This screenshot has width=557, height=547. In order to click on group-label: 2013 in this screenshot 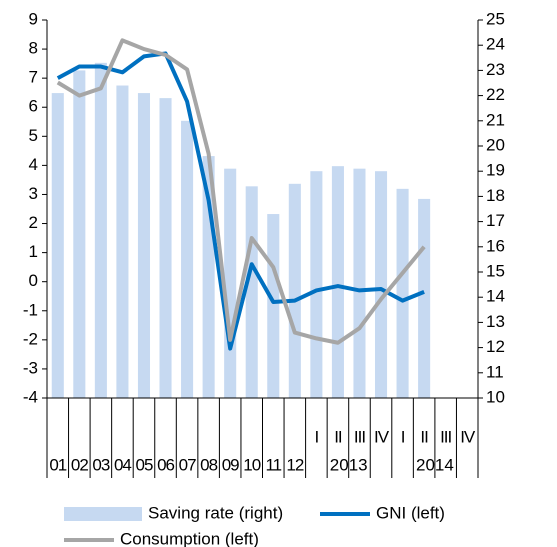, I will do `click(349, 464)`.